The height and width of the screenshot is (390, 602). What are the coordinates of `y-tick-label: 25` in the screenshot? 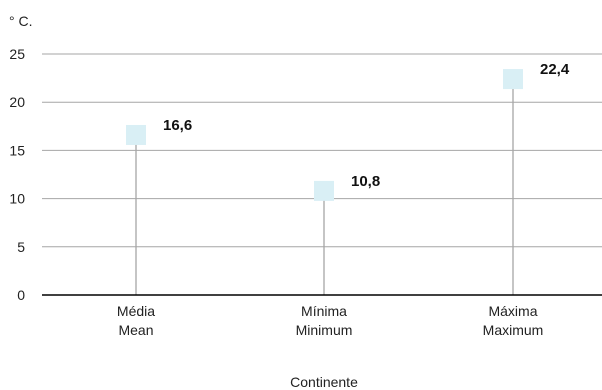 It's located at (17, 54).